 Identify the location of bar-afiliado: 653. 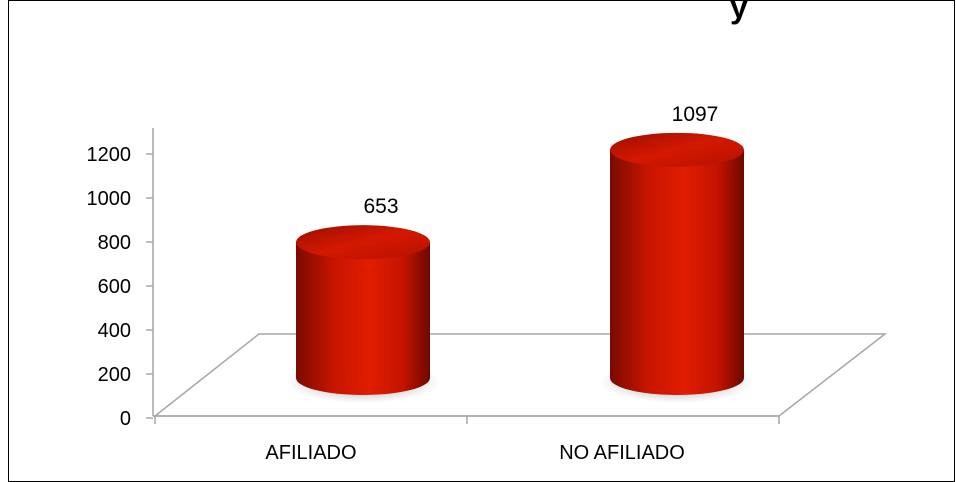
(363, 299).